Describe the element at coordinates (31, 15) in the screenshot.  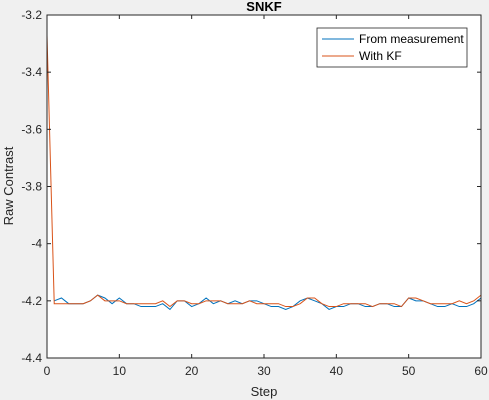
I see `y-tick-label: -3.2` at that location.